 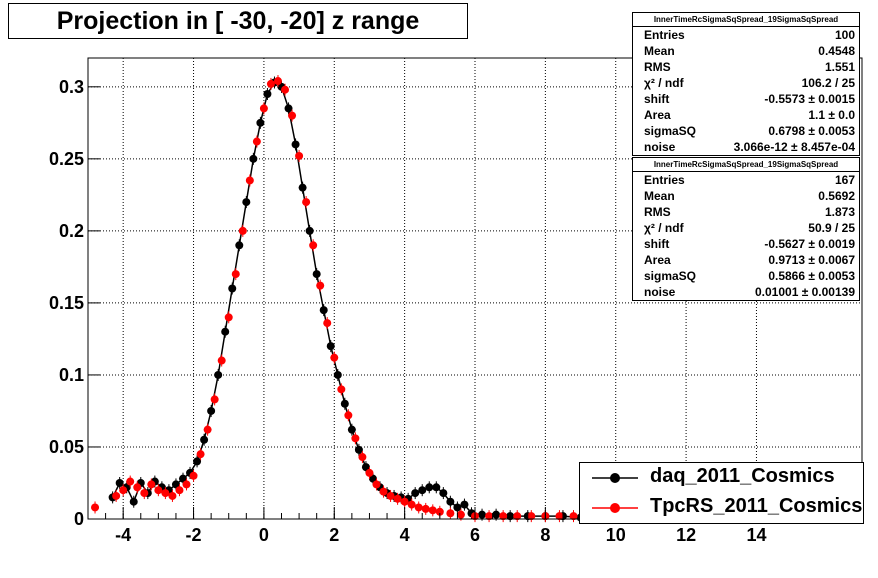 I want to click on legend-label-daq: daq_2011_Cosmics, so click(x=742, y=476).